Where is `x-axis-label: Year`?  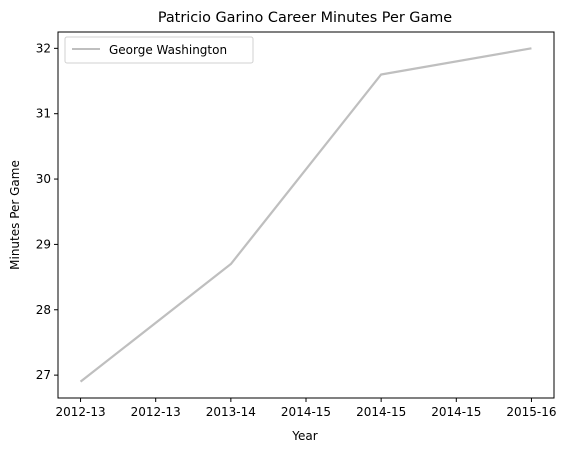 x-axis-label: Year is located at coordinates (304, 436).